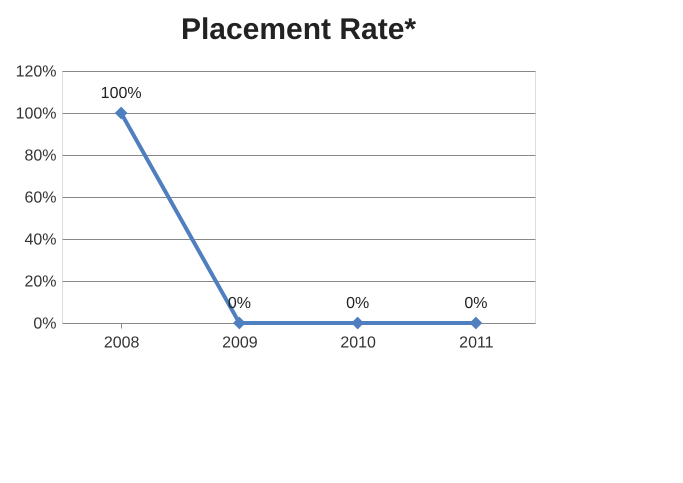 The width and height of the screenshot is (683, 483). What do you see at coordinates (298, 29) in the screenshot?
I see `chart-title: Placement Rate*` at bounding box center [298, 29].